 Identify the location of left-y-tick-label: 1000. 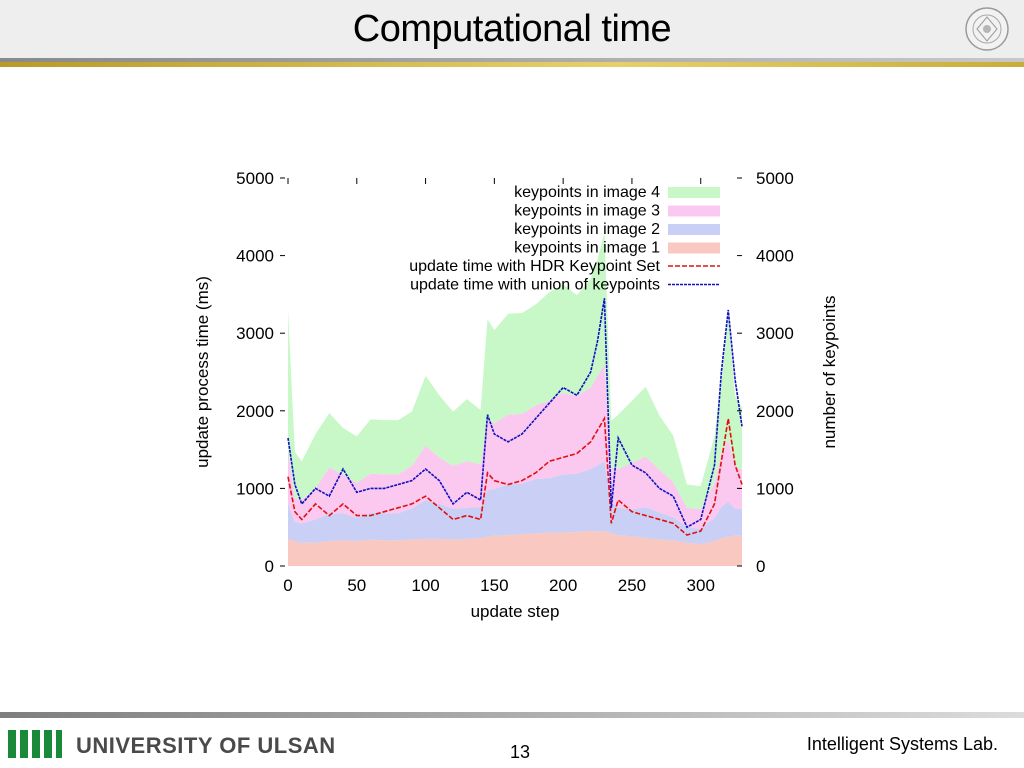
(255, 488).